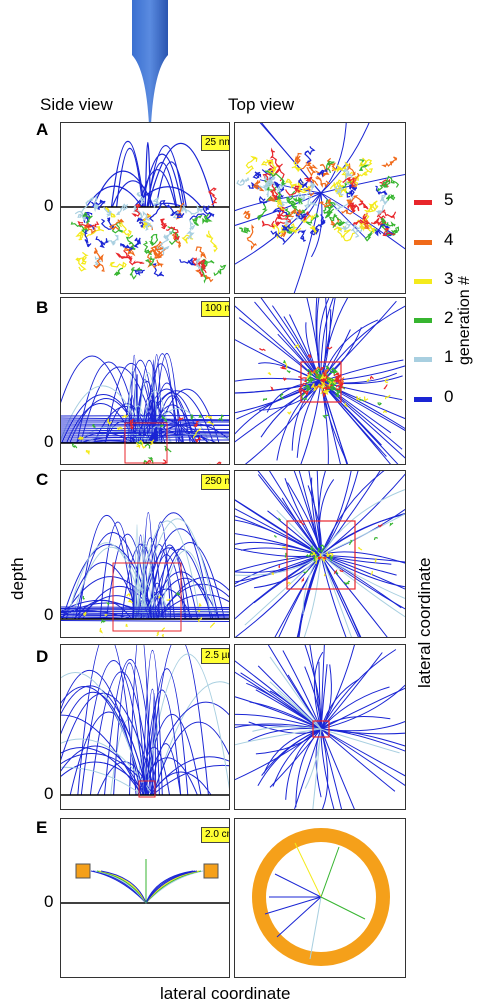 This screenshot has width=484, height=1008. What do you see at coordinates (215, 143) in the screenshot?
I see `scale-bar-a: 25 nm` at bounding box center [215, 143].